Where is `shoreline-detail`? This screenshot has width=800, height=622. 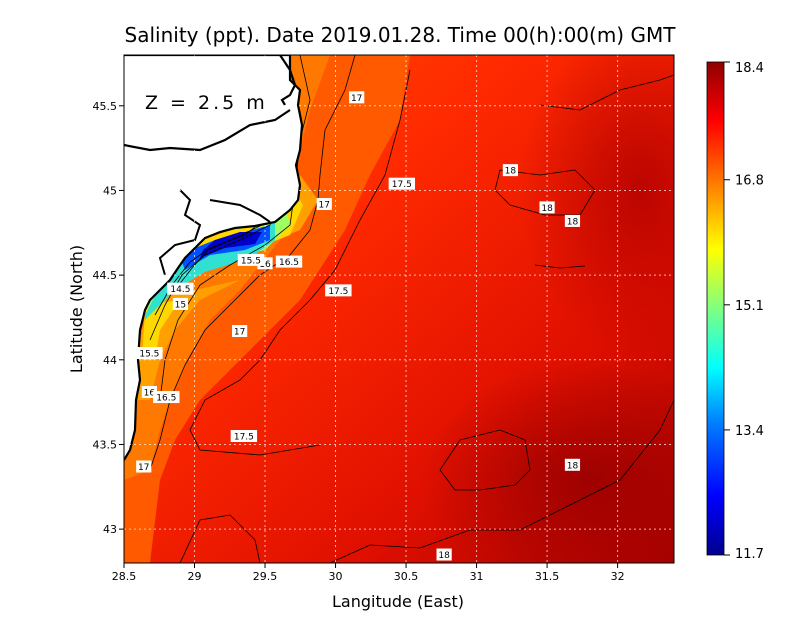 shoreline-detail is located at coordinates (240, 211).